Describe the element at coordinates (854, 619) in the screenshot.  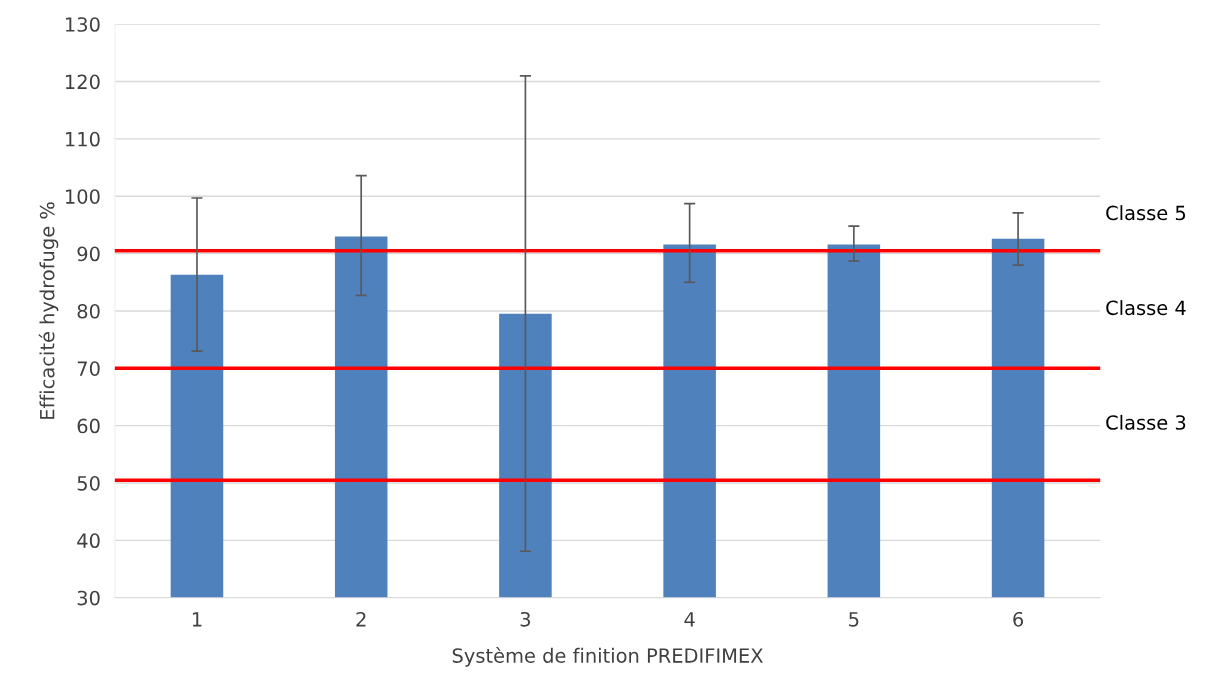
I see `x-tick-label: 5` at that location.